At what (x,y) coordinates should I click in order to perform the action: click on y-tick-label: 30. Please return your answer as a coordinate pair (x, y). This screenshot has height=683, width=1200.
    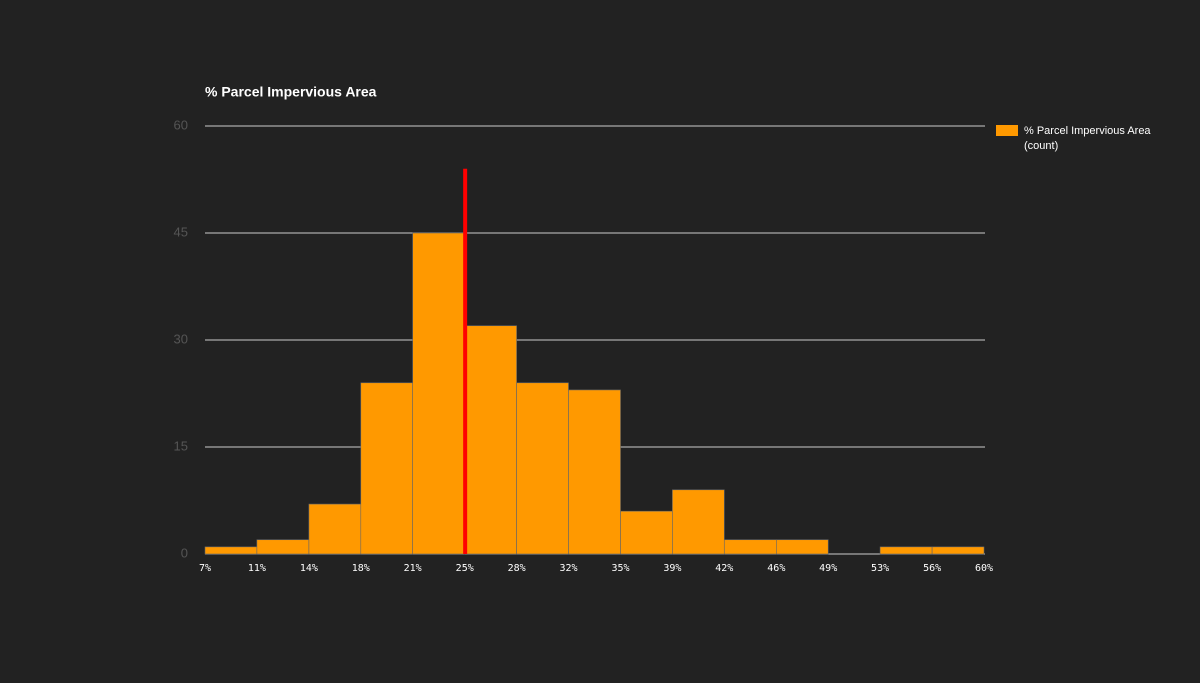
    Looking at the image, I should click on (181, 338).